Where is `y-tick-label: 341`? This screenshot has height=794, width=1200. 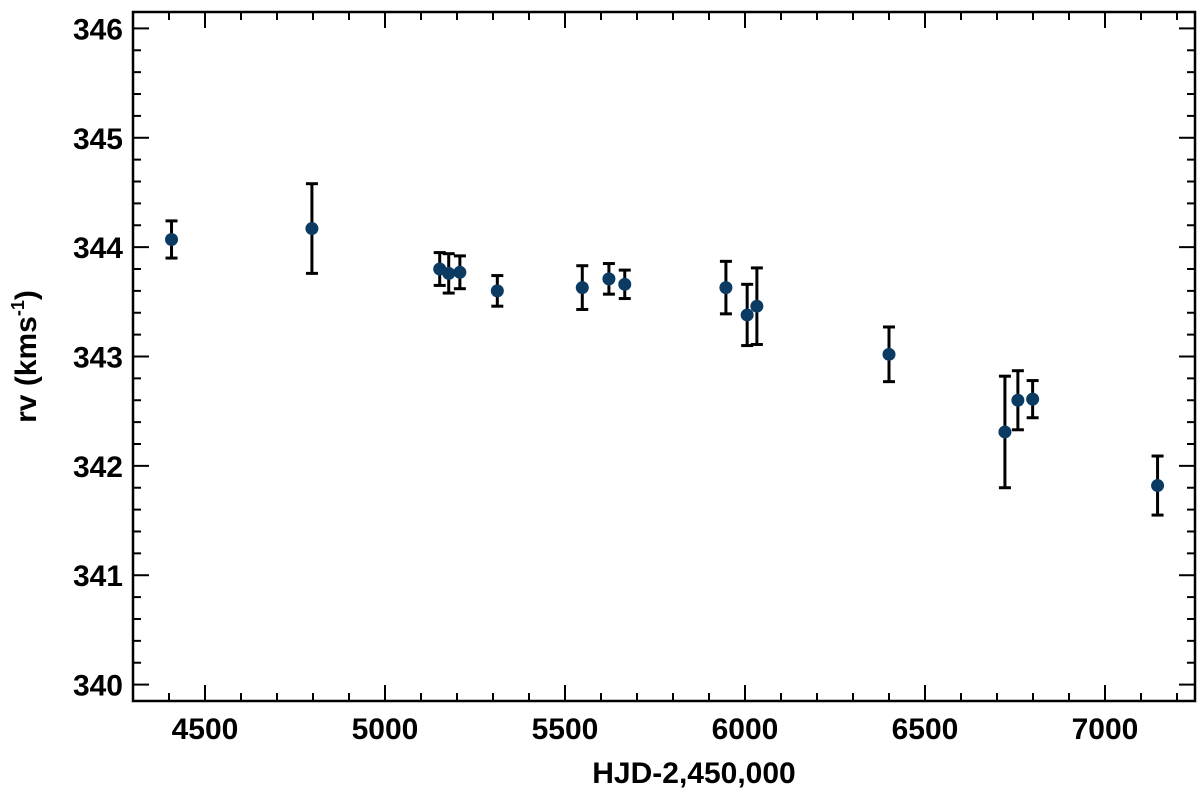 y-tick-label: 341 is located at coordinates (98, 576).